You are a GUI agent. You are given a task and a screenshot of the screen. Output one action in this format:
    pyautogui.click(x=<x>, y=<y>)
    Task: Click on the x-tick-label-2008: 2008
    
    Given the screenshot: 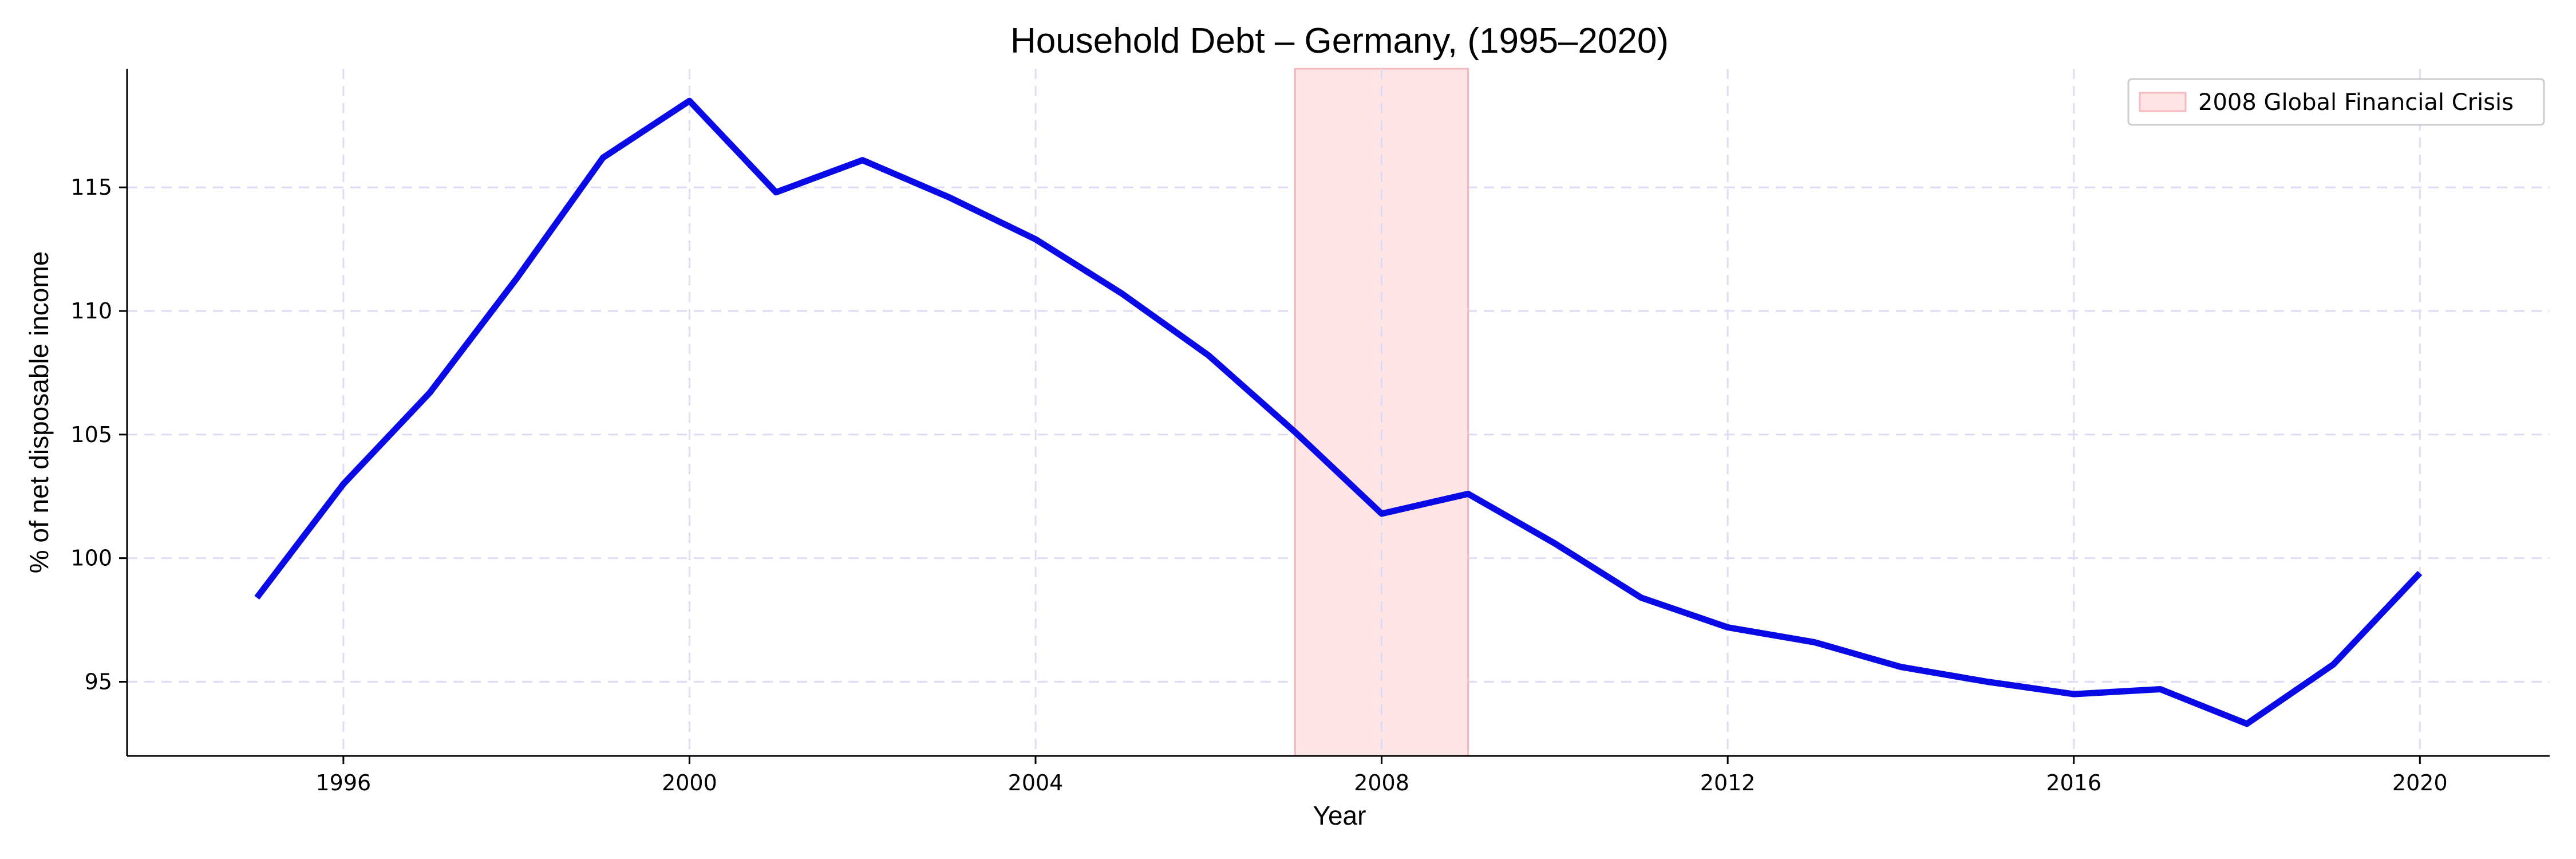 What is the action you would take?
    pyautogui.click(x=1381, y=782)
    